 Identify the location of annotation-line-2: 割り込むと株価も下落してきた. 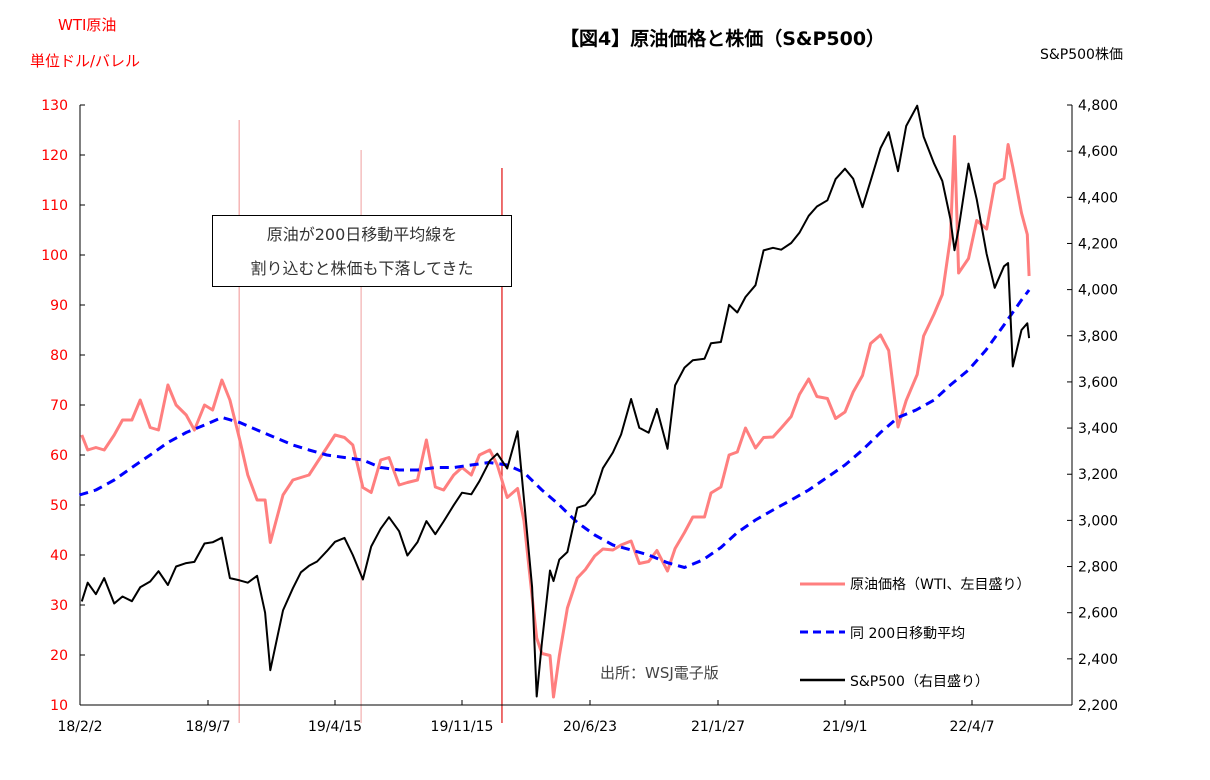
(362, 268).